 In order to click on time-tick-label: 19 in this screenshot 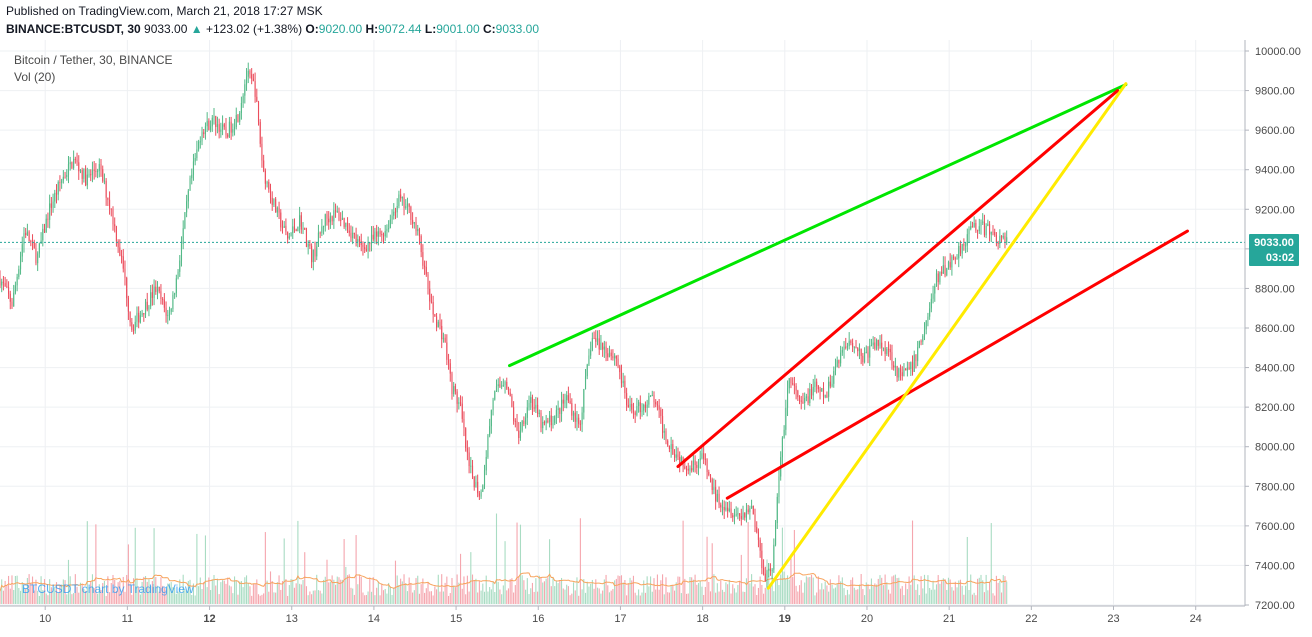, I will do `click(785, 619)`.